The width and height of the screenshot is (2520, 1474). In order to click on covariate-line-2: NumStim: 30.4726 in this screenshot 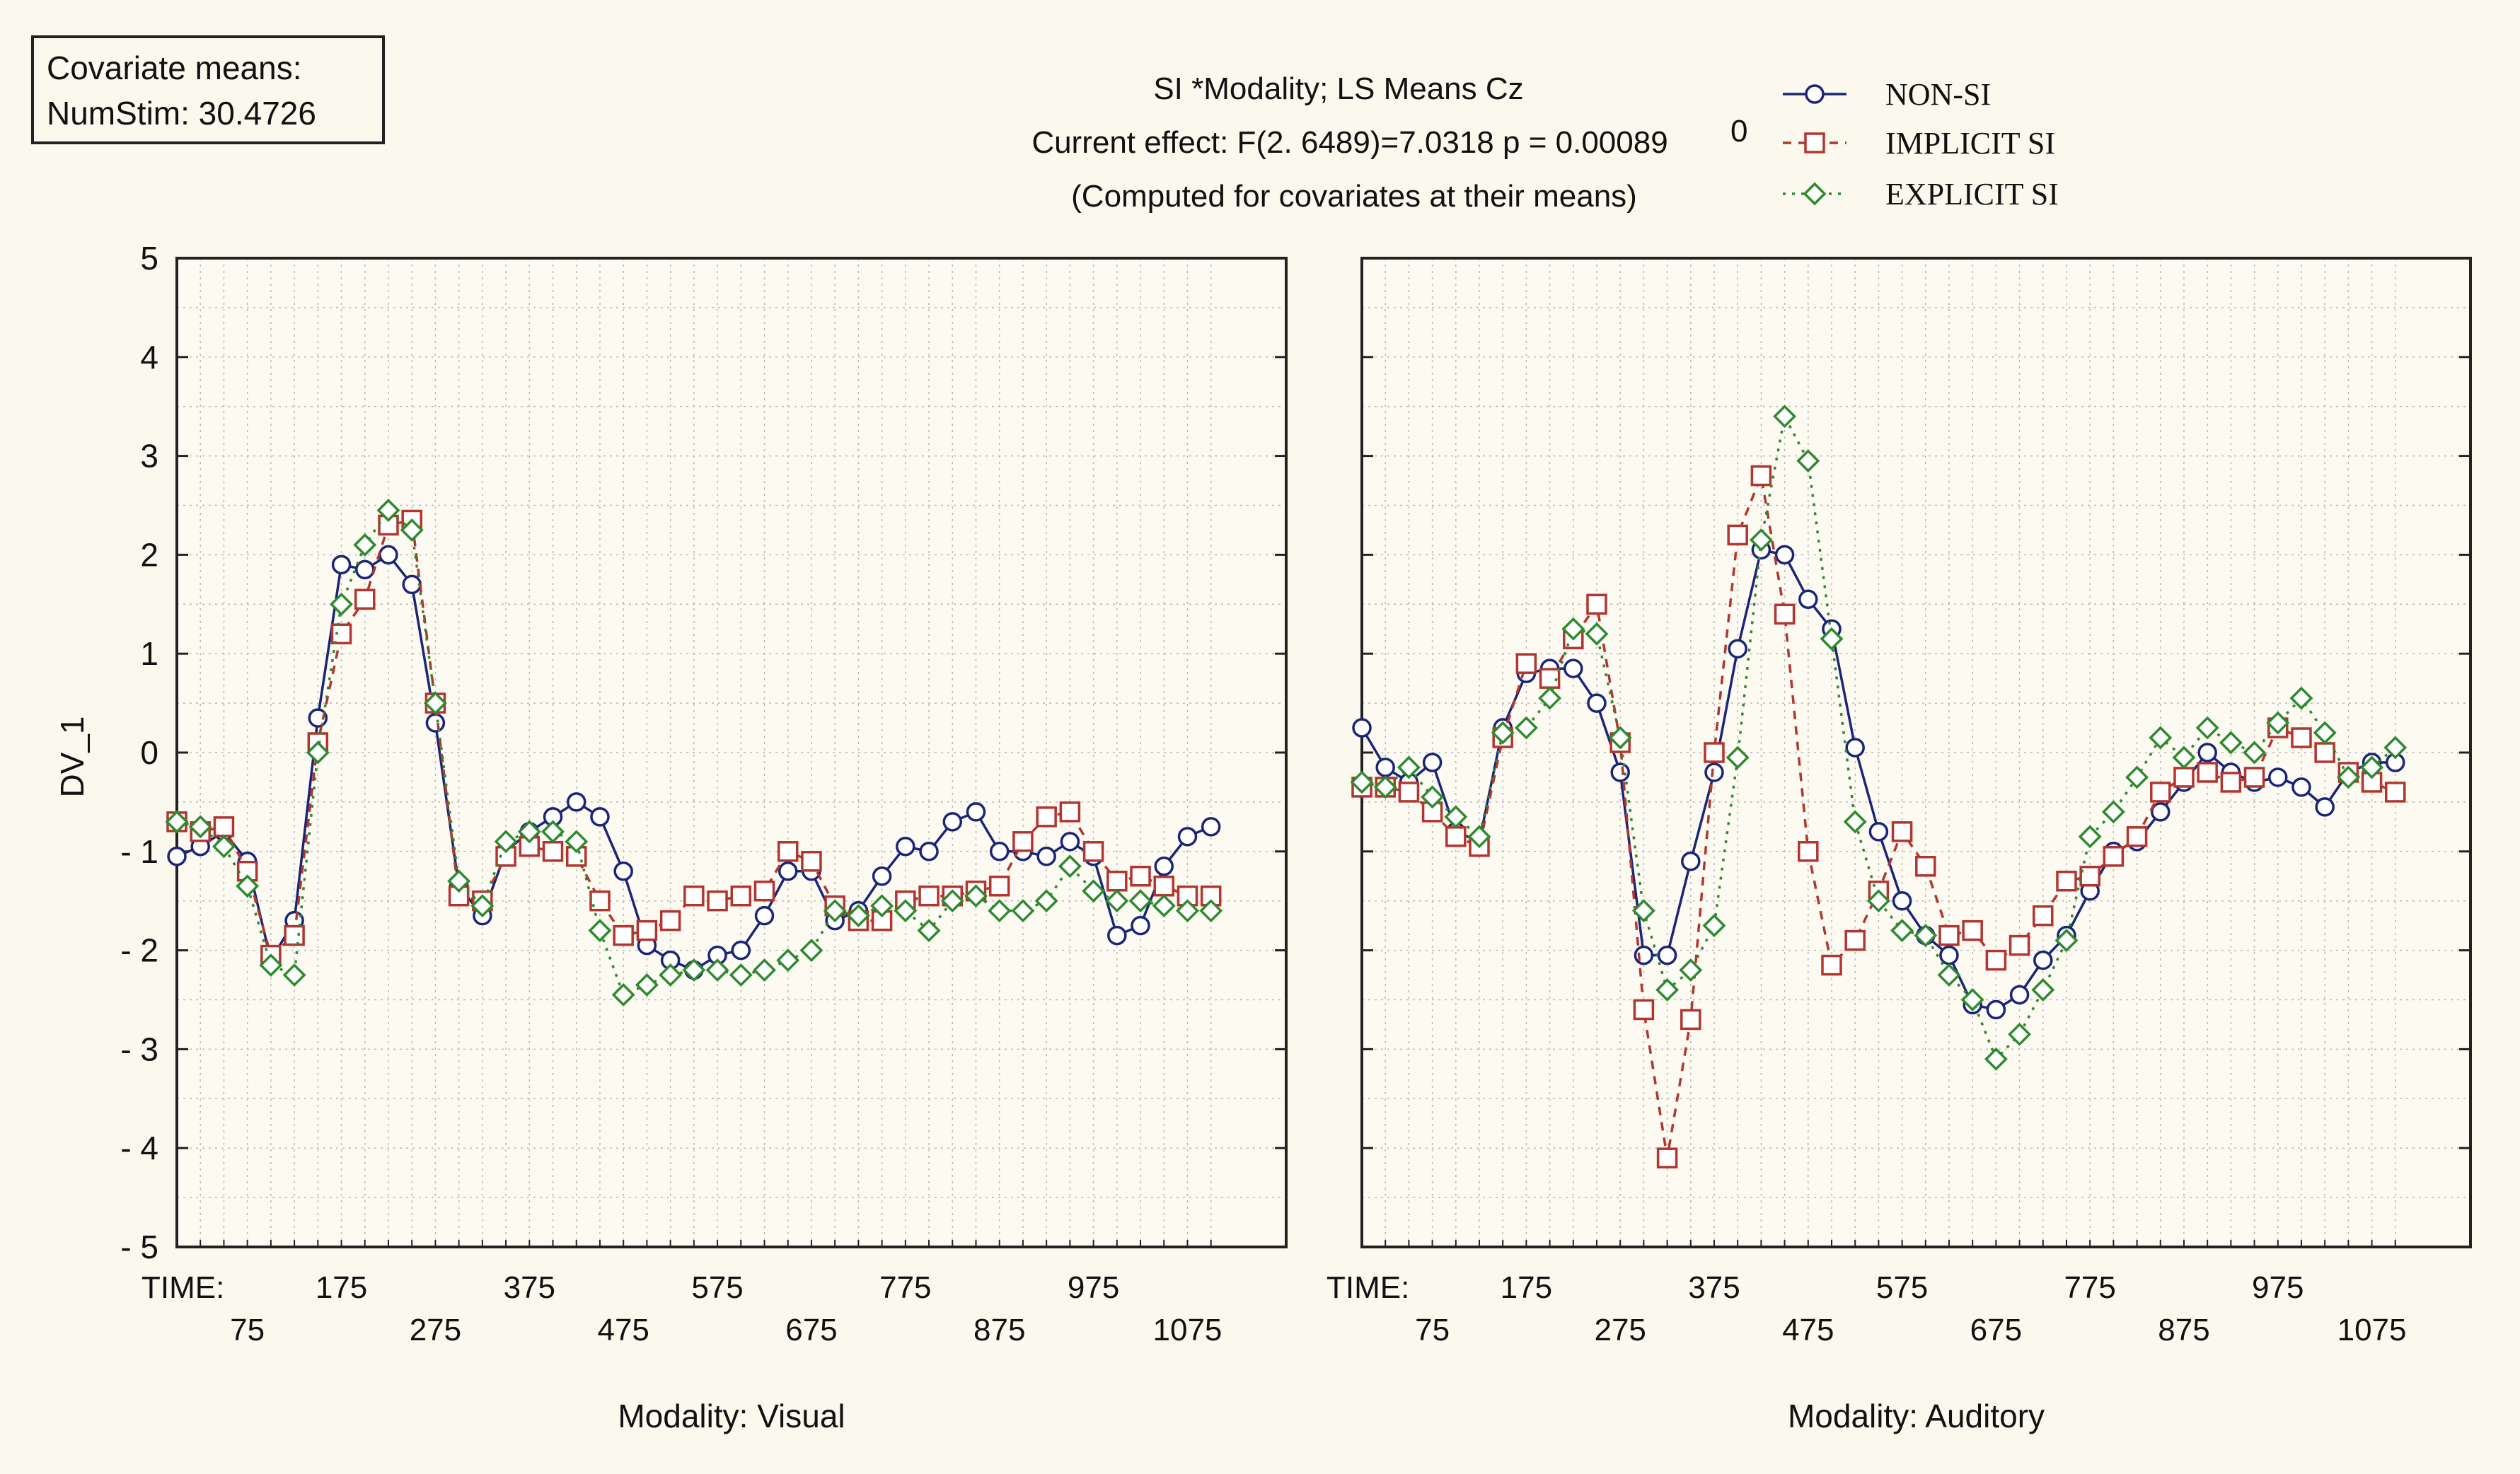, I will do `click(182, 113)`.